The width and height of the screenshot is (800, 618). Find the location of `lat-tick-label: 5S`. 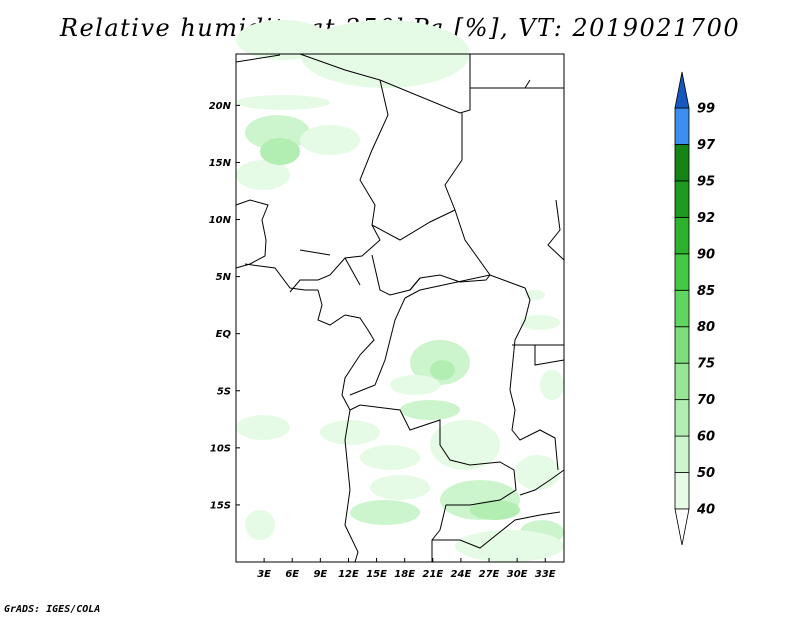

lat-tick-label: 5S is located at coordinates (224, 391).